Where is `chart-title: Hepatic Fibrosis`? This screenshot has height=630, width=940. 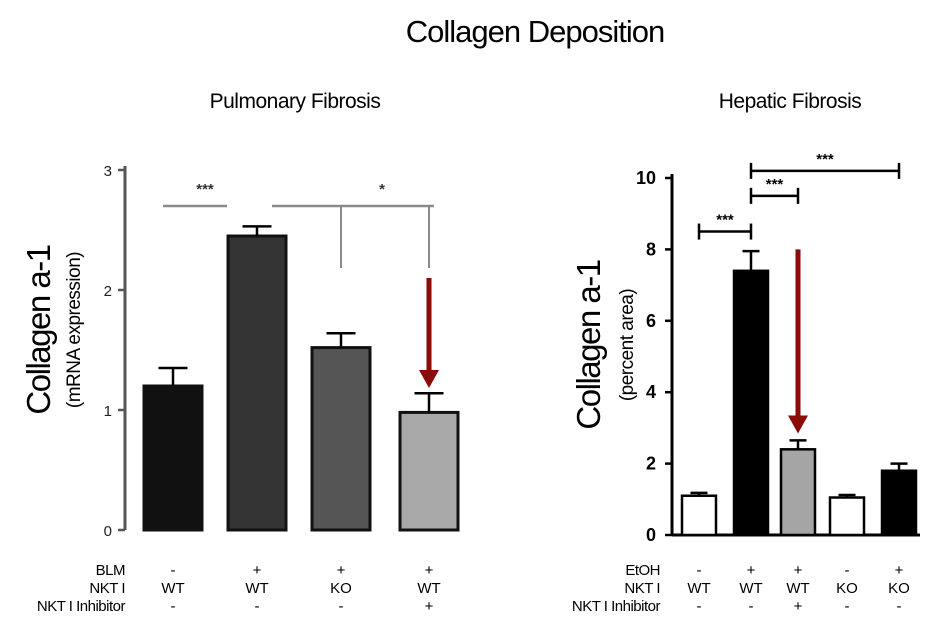
chart-title: Hepatic Fibrosis is located at coordinates (790, 101).